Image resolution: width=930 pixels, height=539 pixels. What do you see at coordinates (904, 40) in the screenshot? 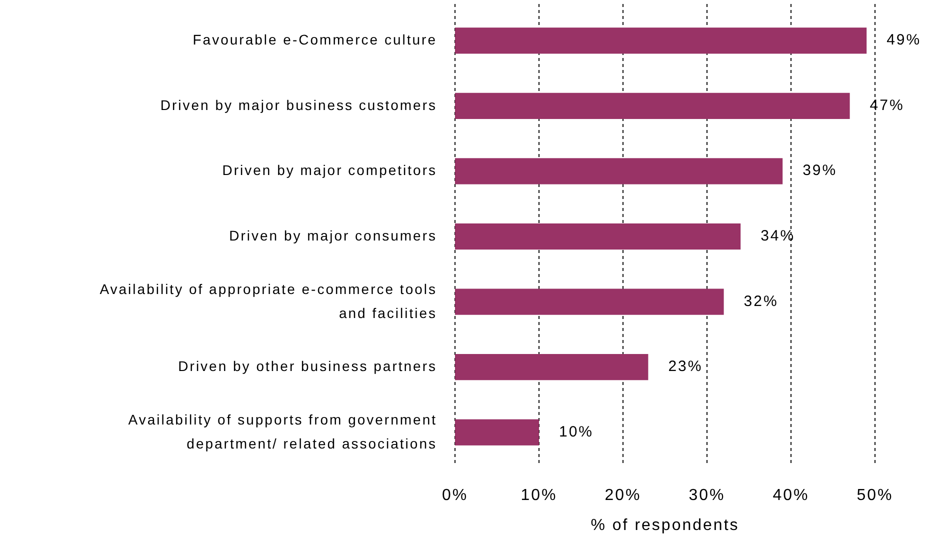
I see `data-label: 49%` at bounding box center [904, 40].